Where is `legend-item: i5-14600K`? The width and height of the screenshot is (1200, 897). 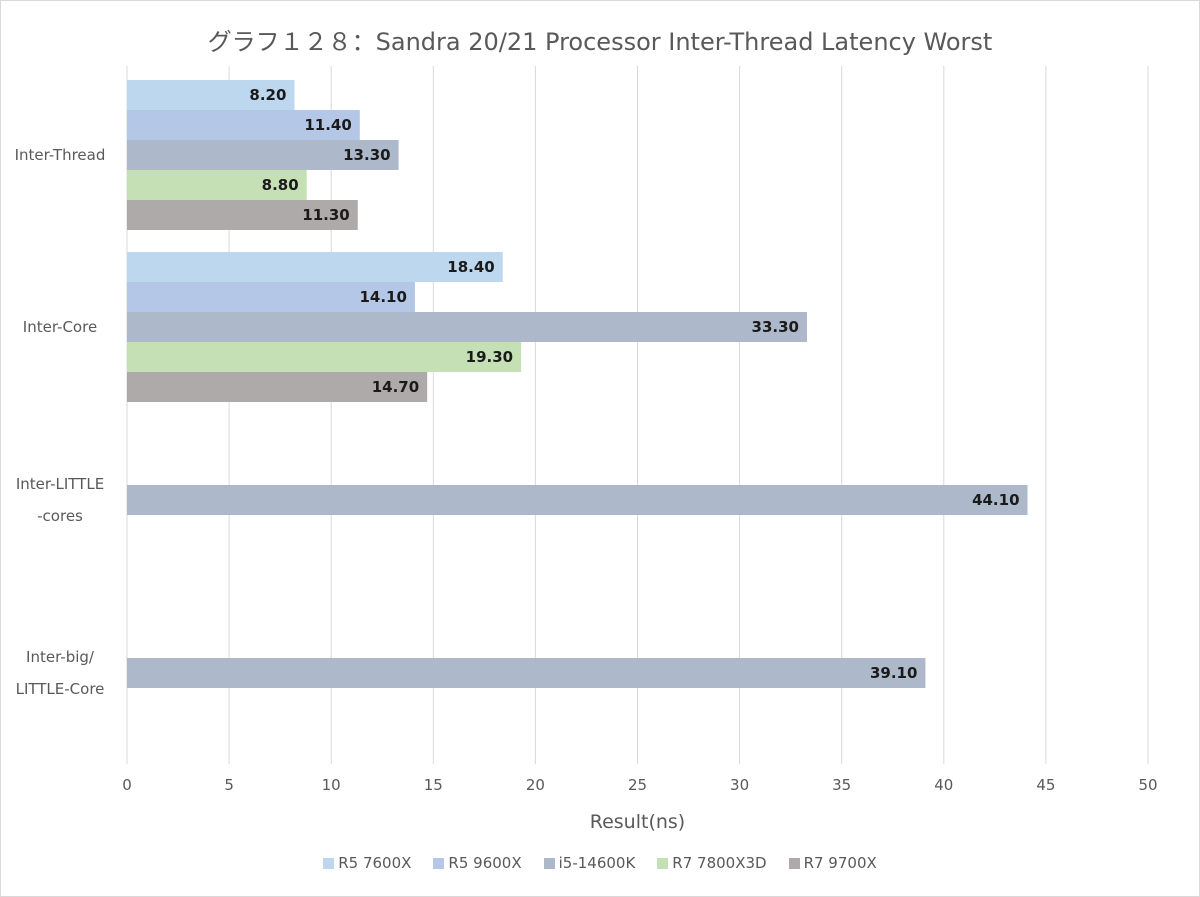 legend-item: i5-14600K is located at coordinates (589, 863).